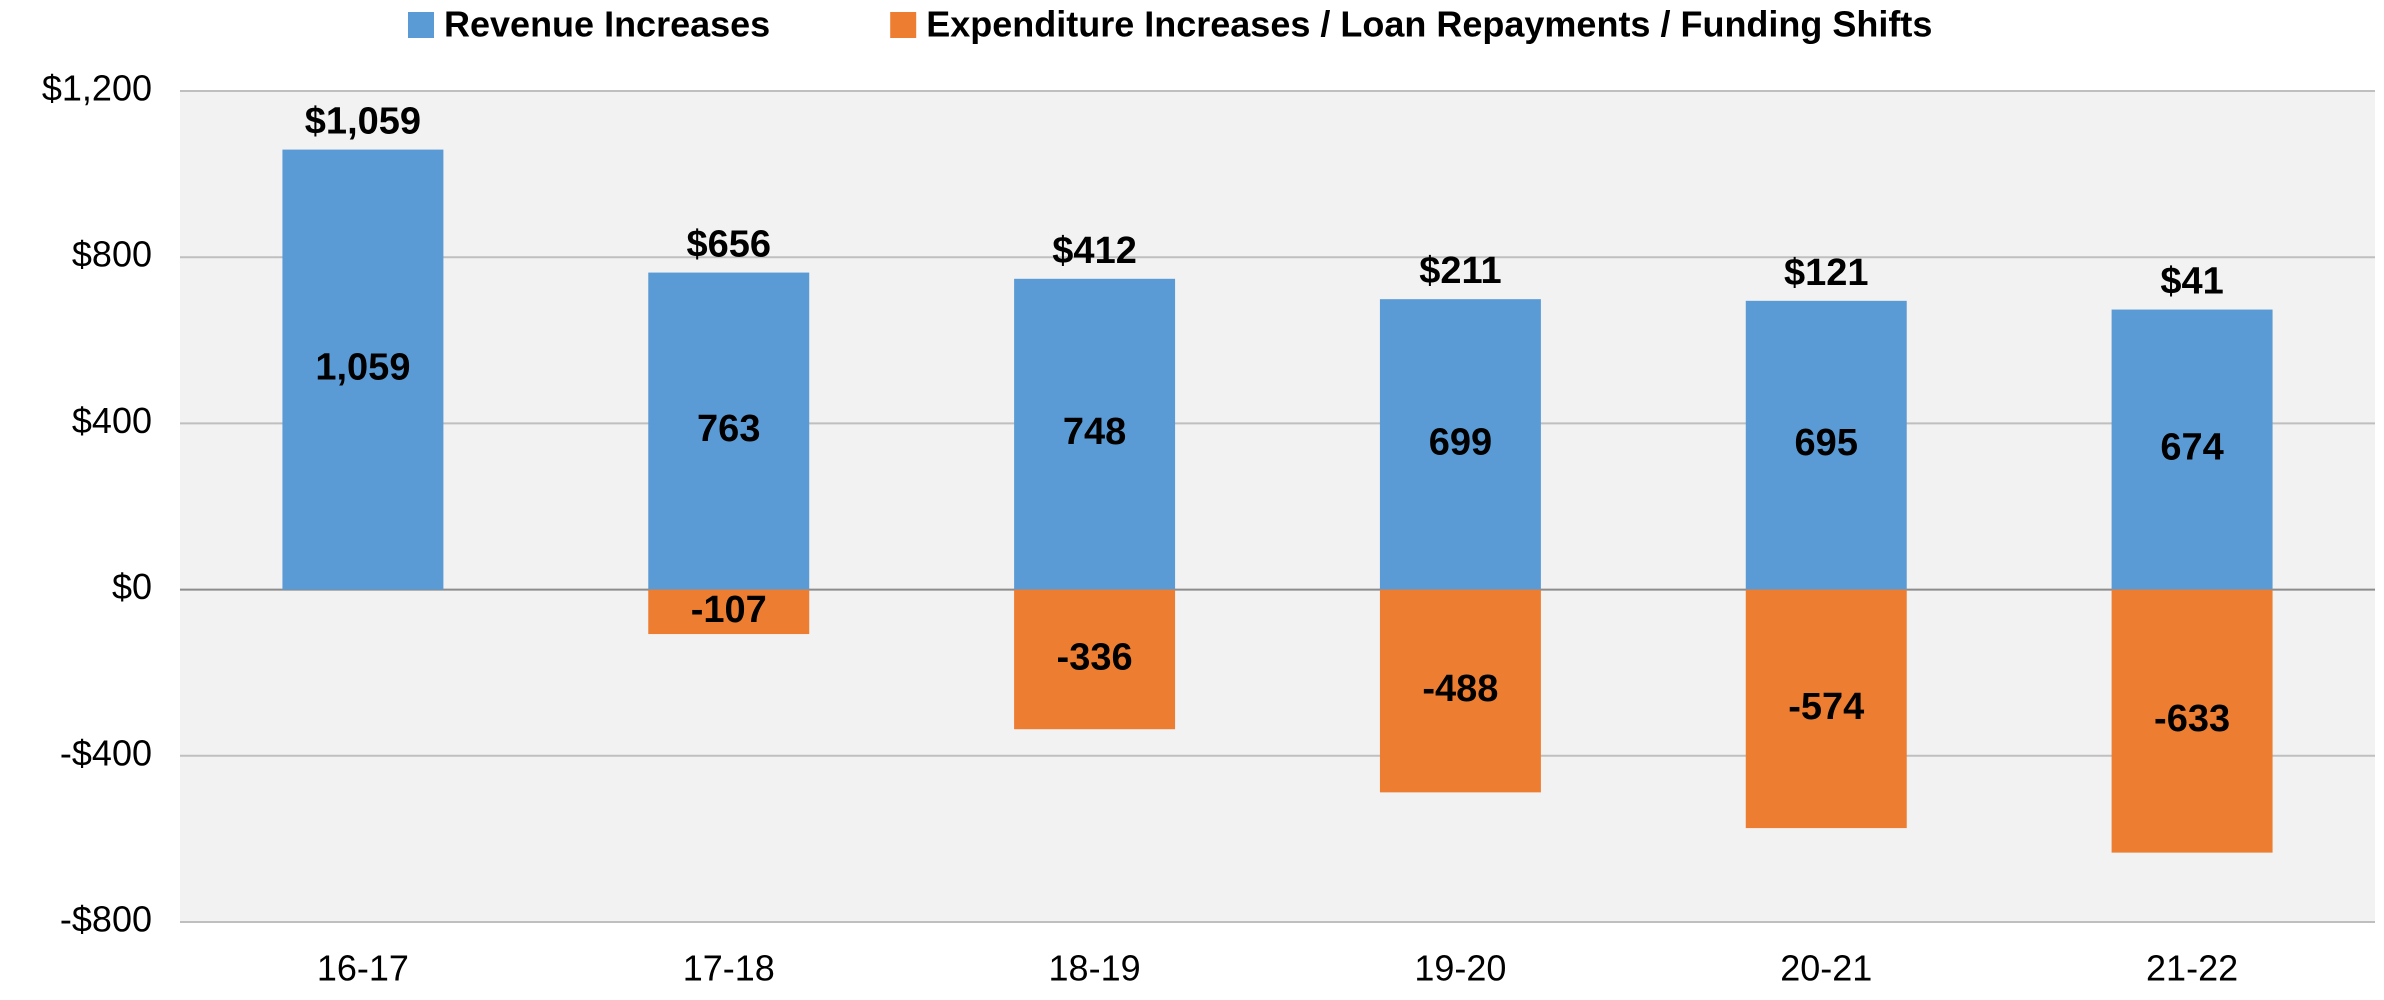 This screenshot has width=2384, height=1000. I want to click on data-label: -574, so click(1826, 707).